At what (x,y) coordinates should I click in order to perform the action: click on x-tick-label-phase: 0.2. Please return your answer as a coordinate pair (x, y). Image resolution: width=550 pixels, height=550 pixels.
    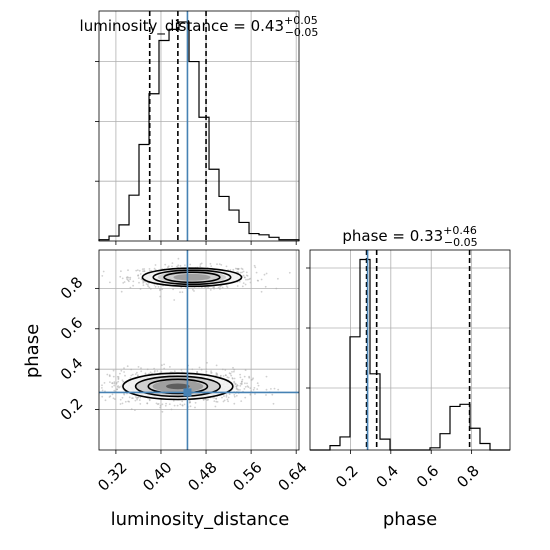
    Looking at the image, I should click on (347, 477).